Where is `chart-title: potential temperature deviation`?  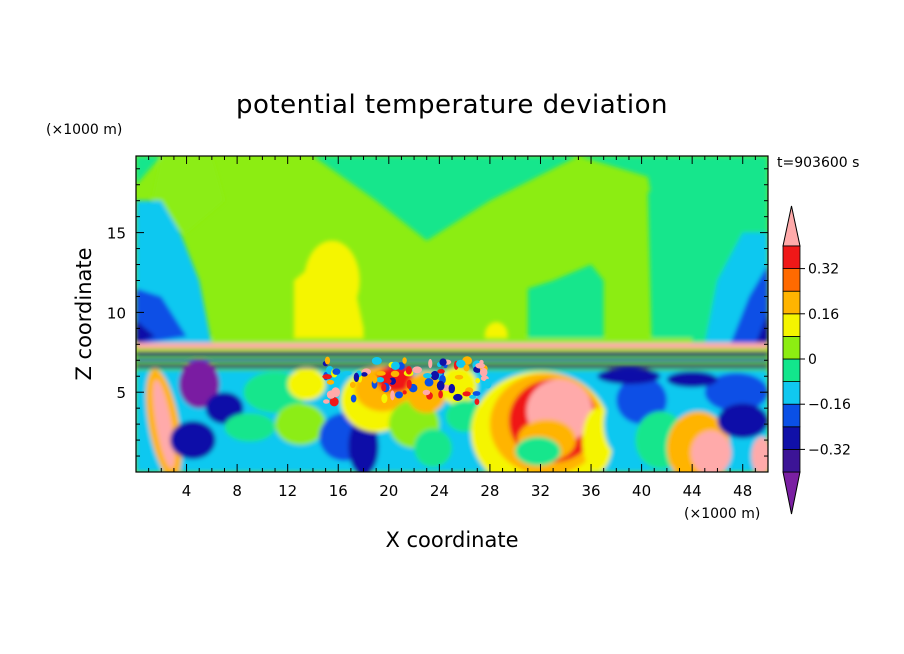 chart-title: potential temperature deviation is located at coordinates (452, 105).